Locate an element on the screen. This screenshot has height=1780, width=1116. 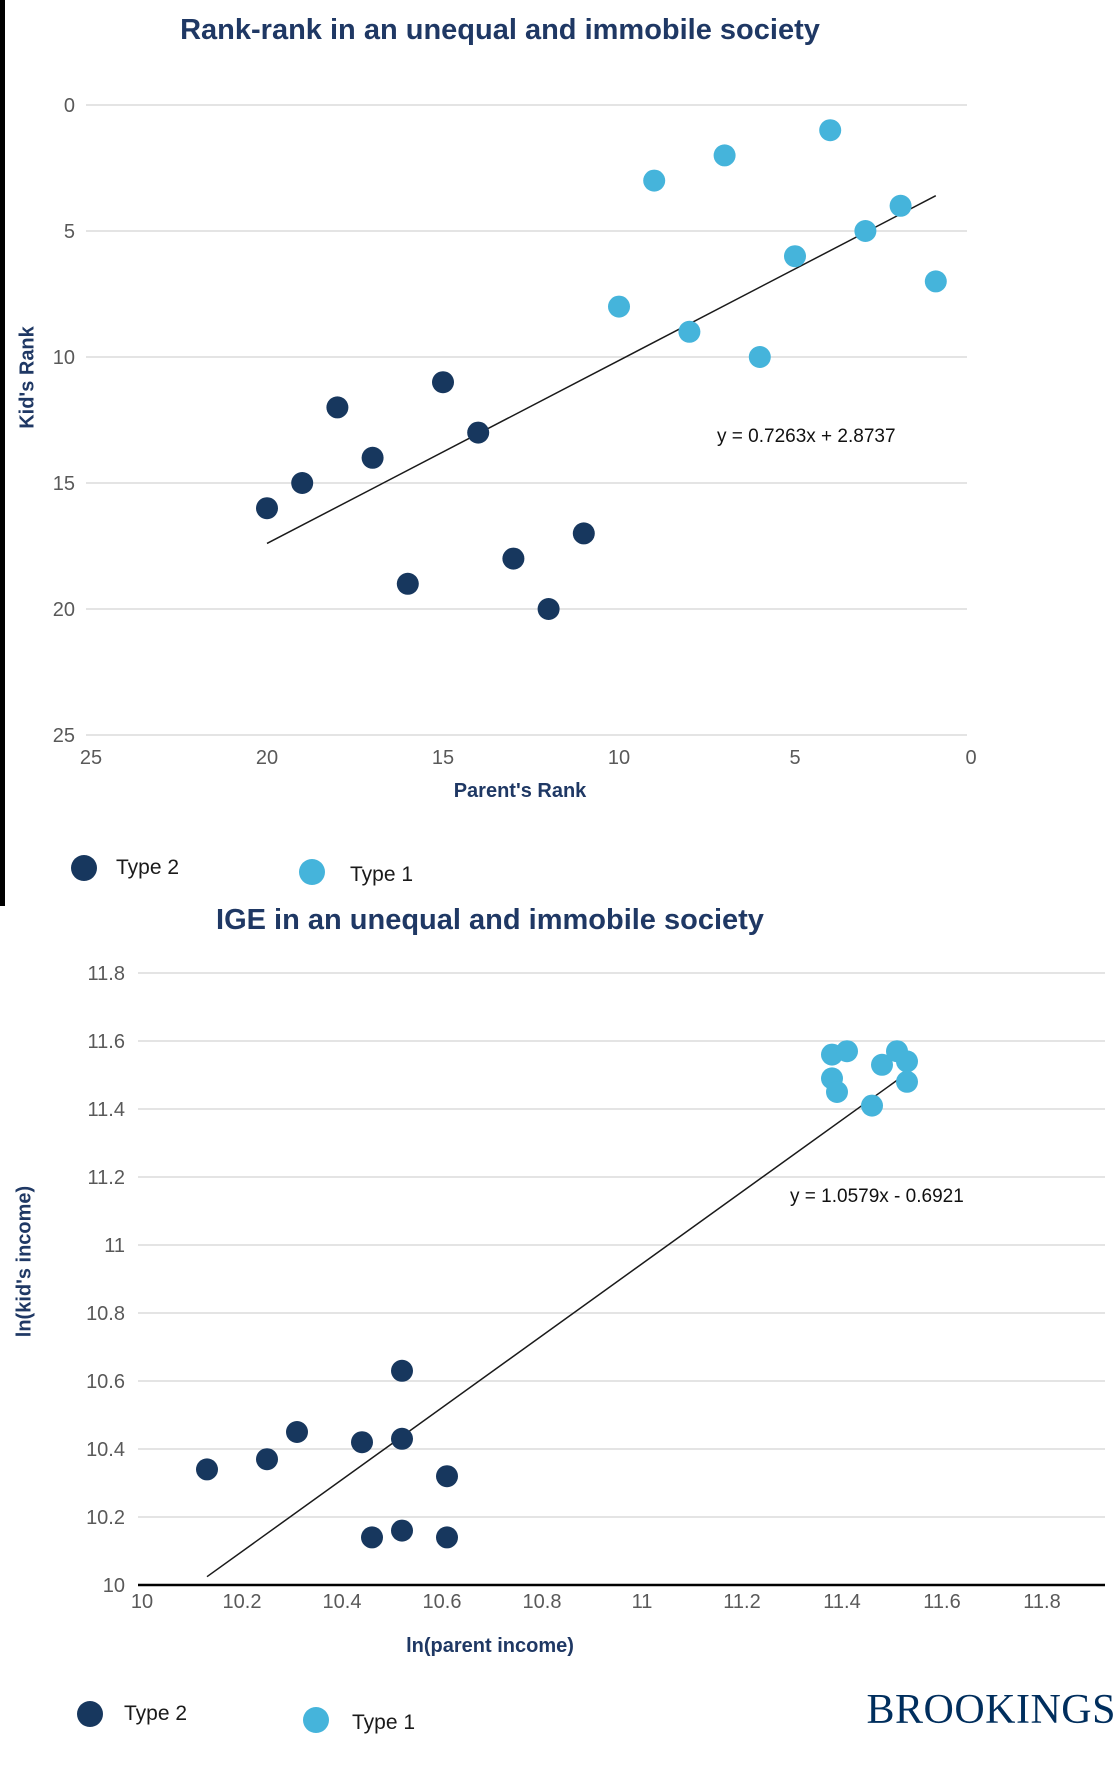
y-tick-label: 11 is located at coordinates (114, 1246).